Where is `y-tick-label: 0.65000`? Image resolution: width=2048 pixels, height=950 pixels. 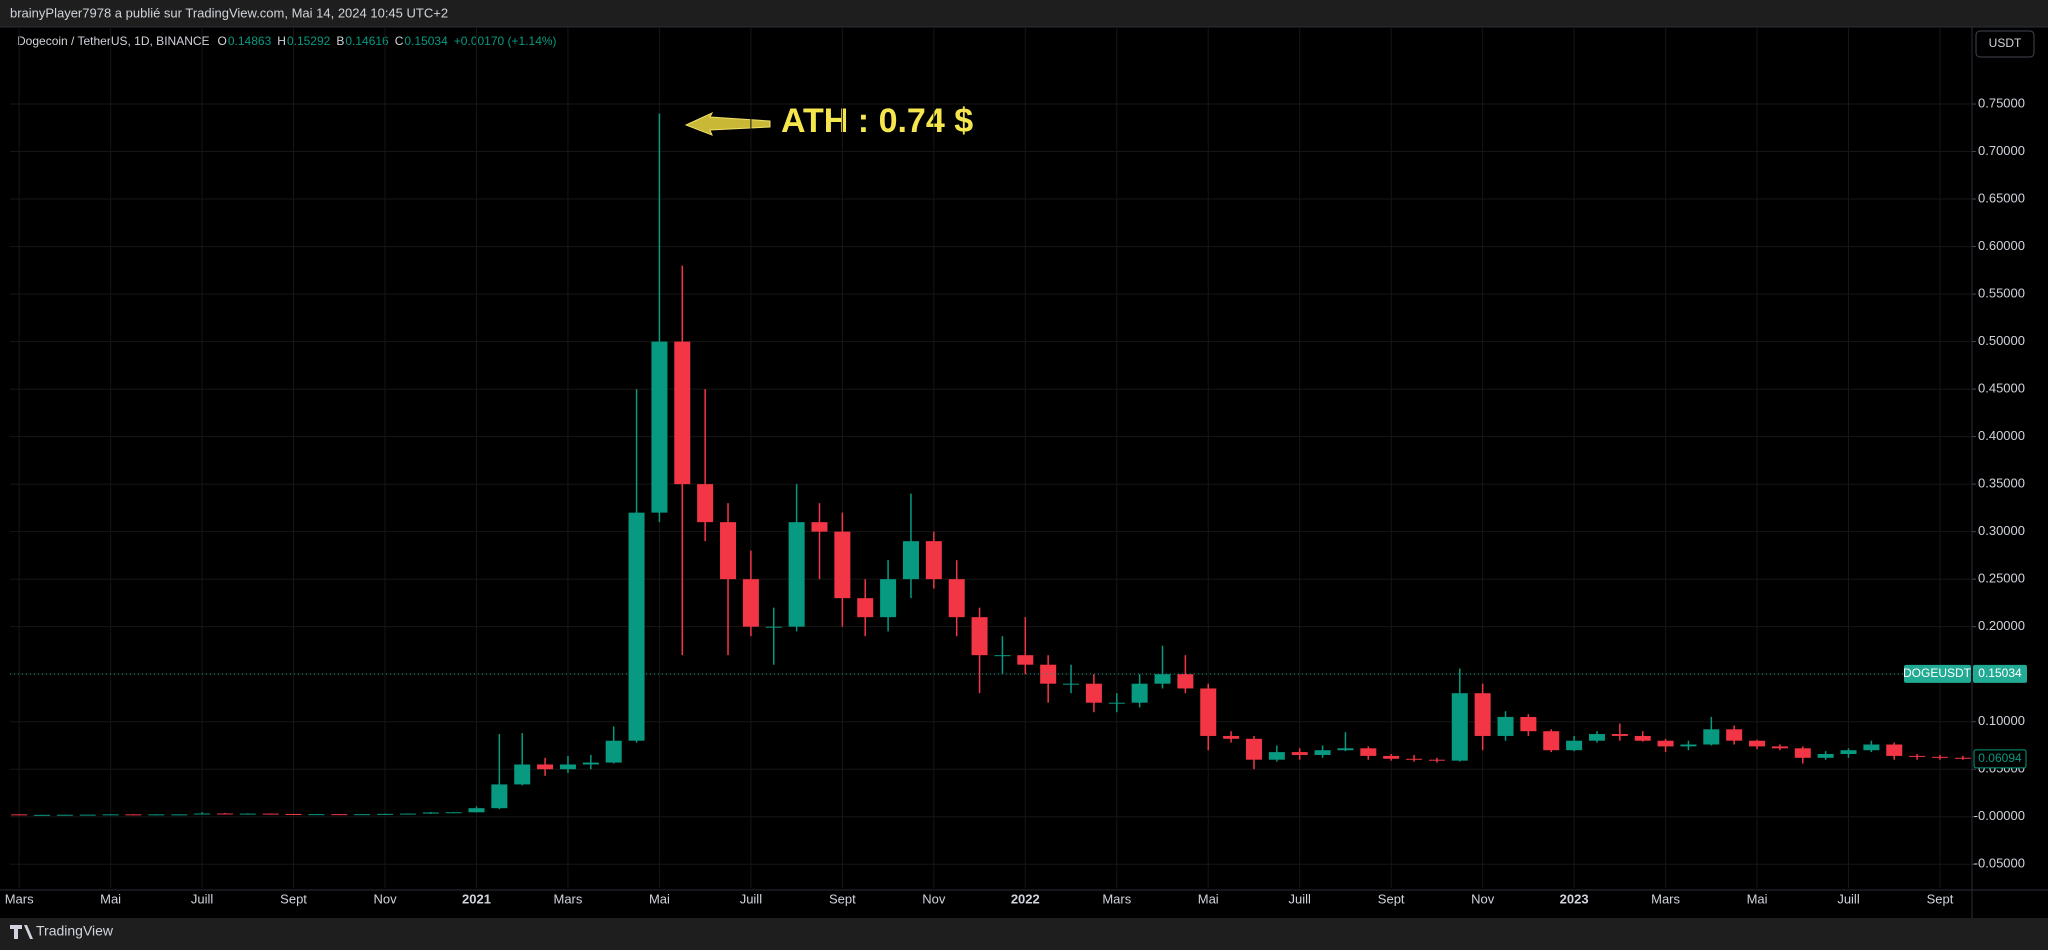
y-tick-label: 0.65000 is located at coordinates (2001, 197).